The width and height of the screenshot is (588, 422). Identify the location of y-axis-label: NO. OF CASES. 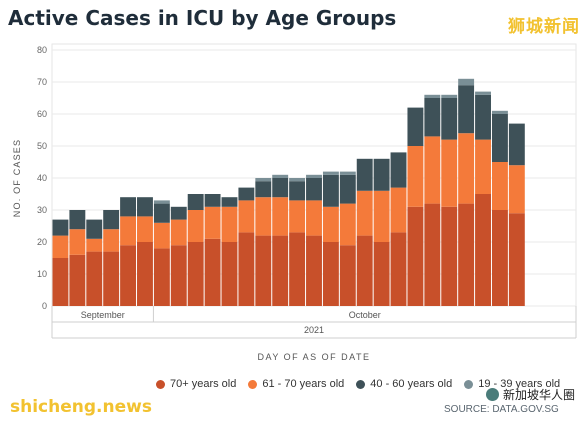
(17, 178).